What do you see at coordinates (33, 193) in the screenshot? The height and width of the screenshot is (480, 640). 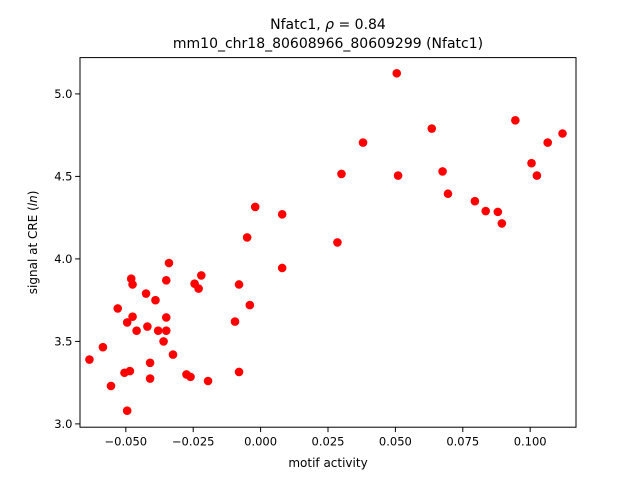 I see `y-axis-label-suffix: )` at bounding box center [33, 193].